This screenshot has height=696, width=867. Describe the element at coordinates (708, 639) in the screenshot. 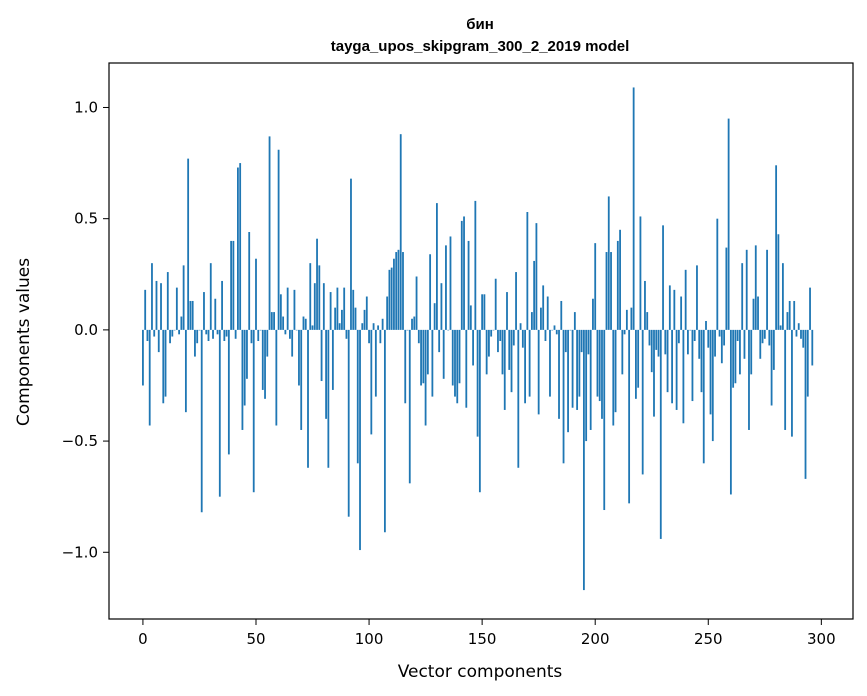

I see `x-tick-label: 250` at that location.